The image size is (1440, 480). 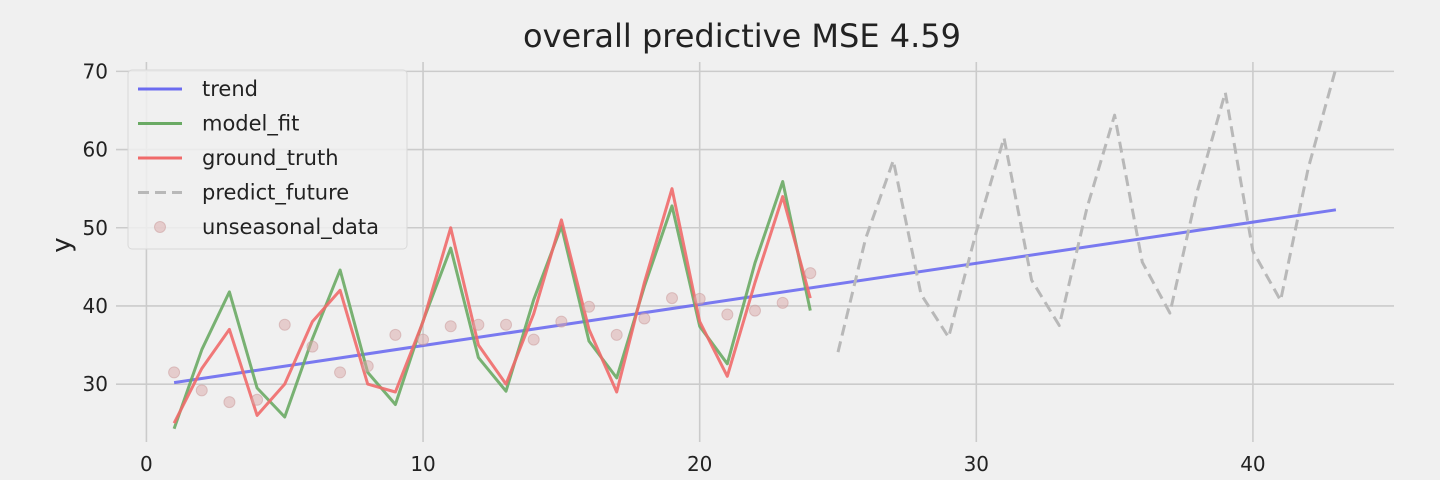 I want to click on legend-label: unseasonal_data, so click(x=290, y=227).